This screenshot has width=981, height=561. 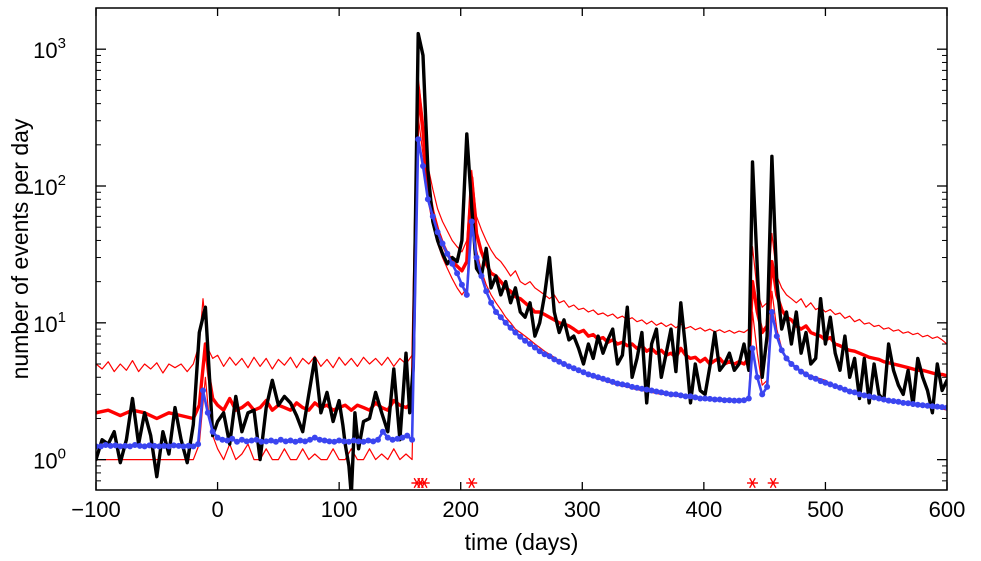 I want to click on event-marker-layer, so click(x=595, y=483).